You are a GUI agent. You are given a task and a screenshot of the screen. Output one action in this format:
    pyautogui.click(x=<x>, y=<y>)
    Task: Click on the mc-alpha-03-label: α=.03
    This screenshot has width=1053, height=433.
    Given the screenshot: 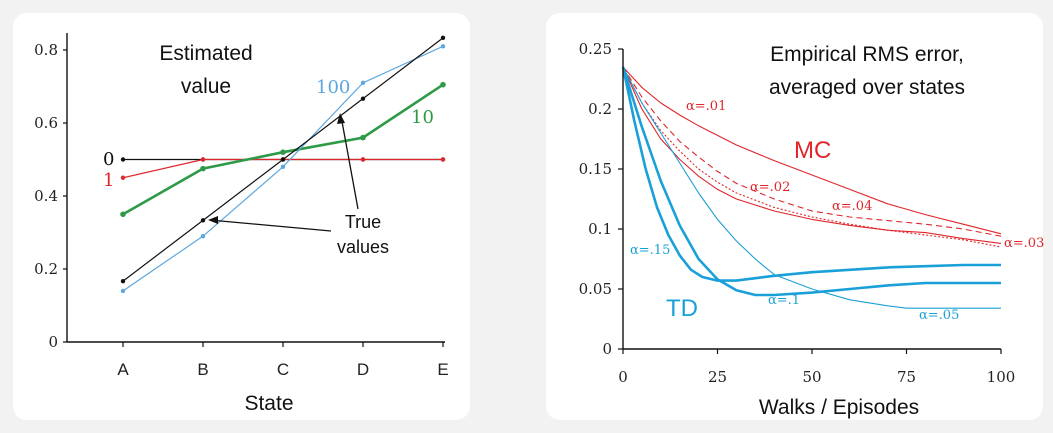 What is the action you would take?
    pyautogui.click(x=1024, y=243)
    